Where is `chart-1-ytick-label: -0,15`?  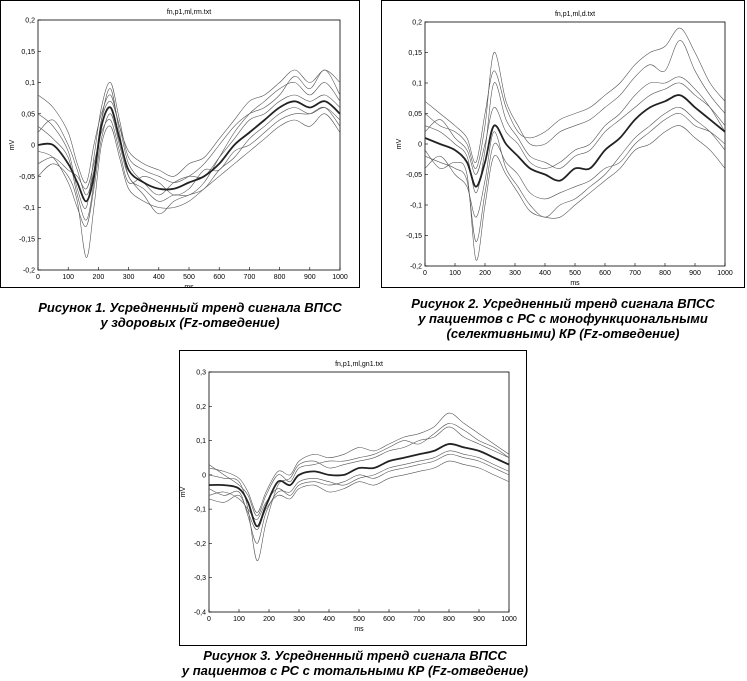 chart-1-ytick-label: -0,15 is located at coordinates (27, 239).